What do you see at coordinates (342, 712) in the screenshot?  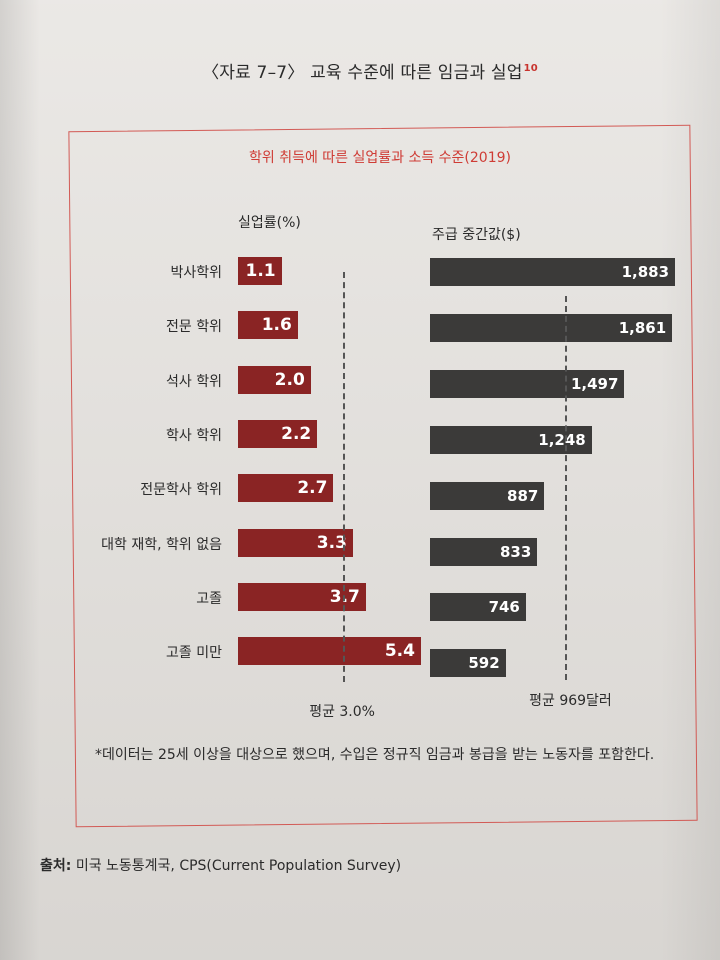 I see `unemployment-average-label: 평균 3.0%` at bounding box center [342, 712].